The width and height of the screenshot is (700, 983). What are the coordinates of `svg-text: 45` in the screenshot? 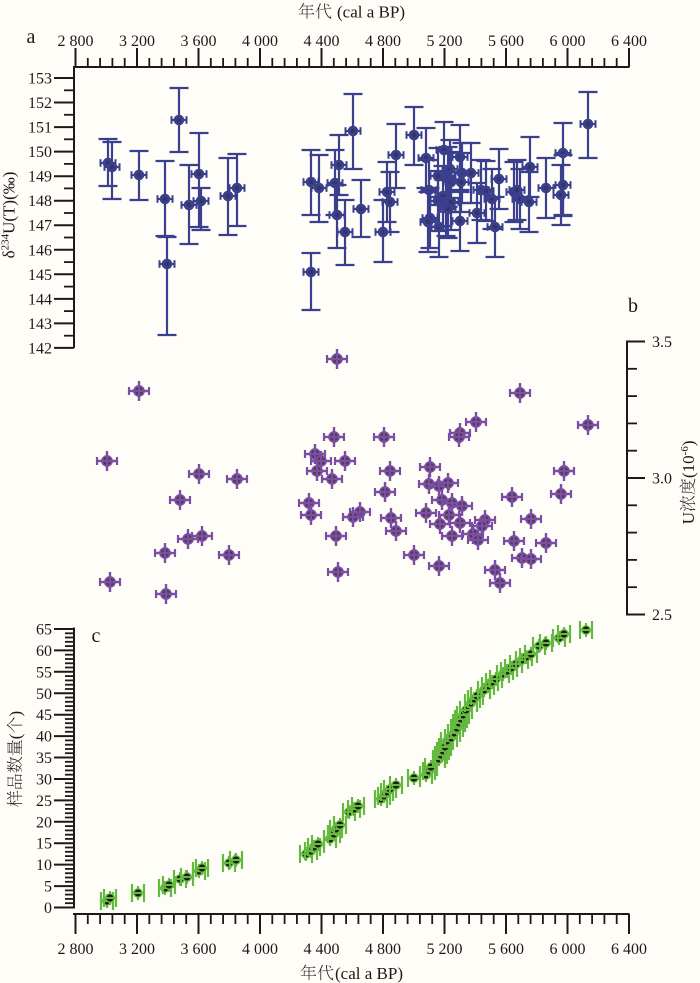 It's located at (44, 715).